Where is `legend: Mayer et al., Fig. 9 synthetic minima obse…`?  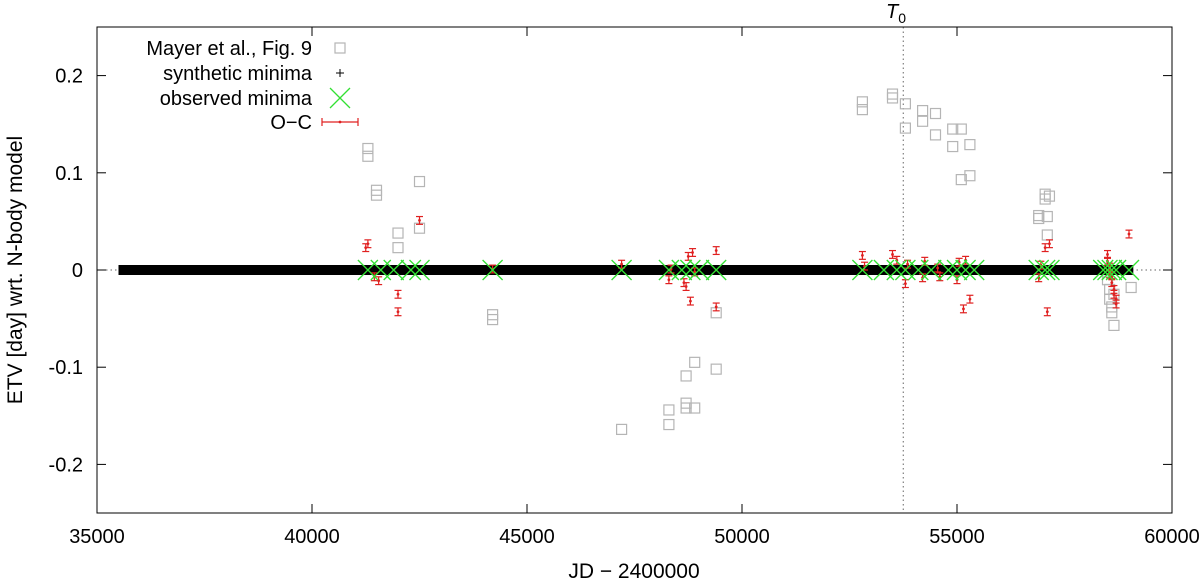 legend: Mayer et al., Fig. 9 synthetic minima obse… is located at coordinates (252, 86).